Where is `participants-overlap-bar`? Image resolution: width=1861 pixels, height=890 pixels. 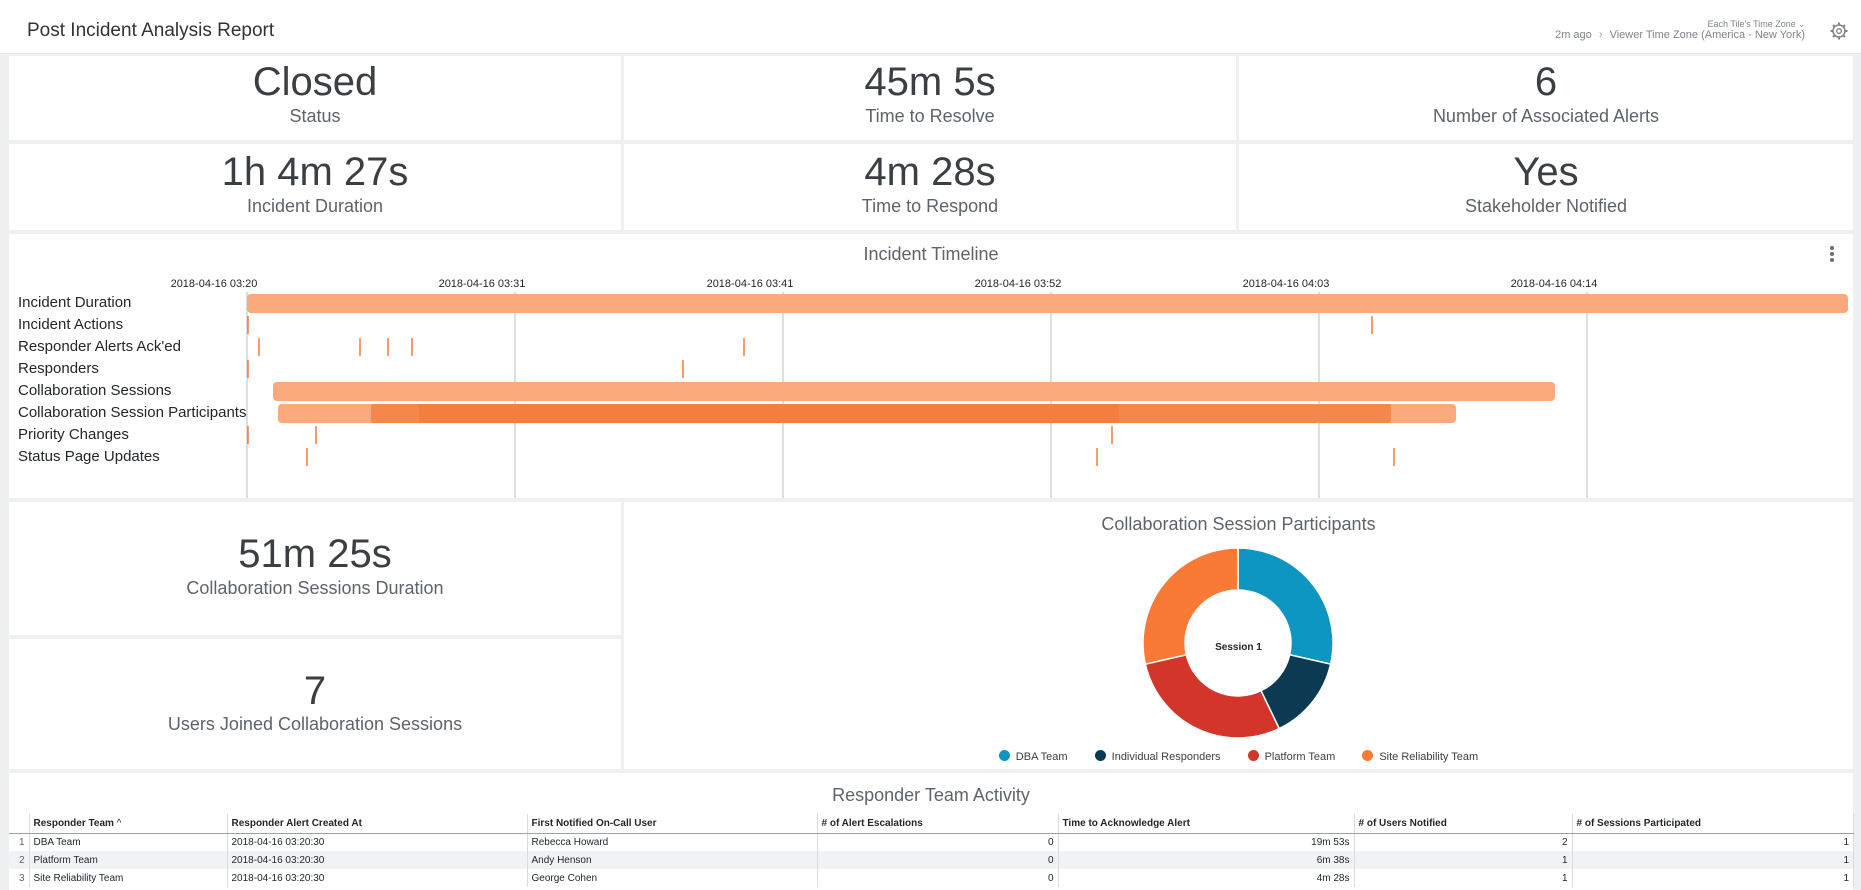 participants-overlap-bar is located at coordinates (769, 413).